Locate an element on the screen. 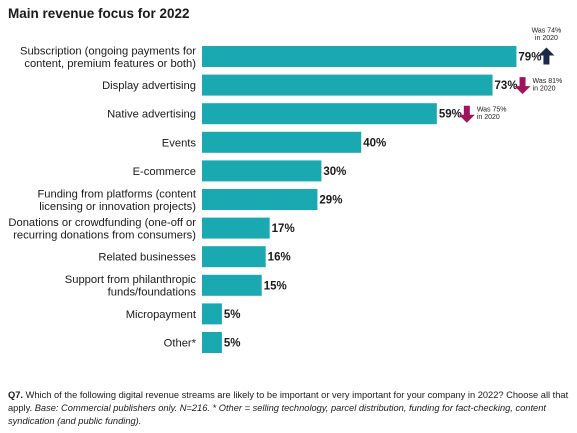  value-label: 40% is located at coordinates (374, 143).